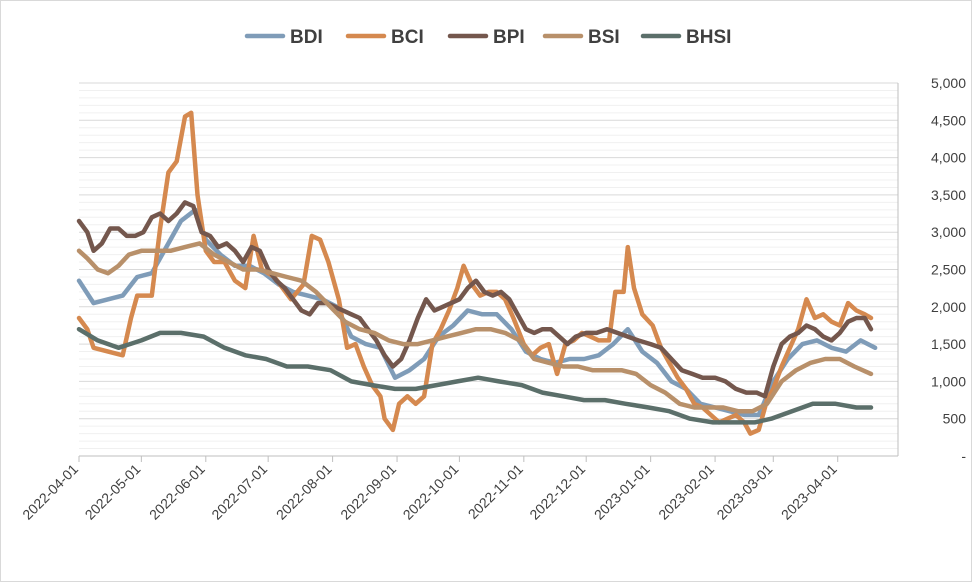 This screenshot has height=582, width=972. What do you see at coordinates (306, 37) in the screenshot?
I see `legend-label-bdi: BDI` at bounding box center [306, 37].